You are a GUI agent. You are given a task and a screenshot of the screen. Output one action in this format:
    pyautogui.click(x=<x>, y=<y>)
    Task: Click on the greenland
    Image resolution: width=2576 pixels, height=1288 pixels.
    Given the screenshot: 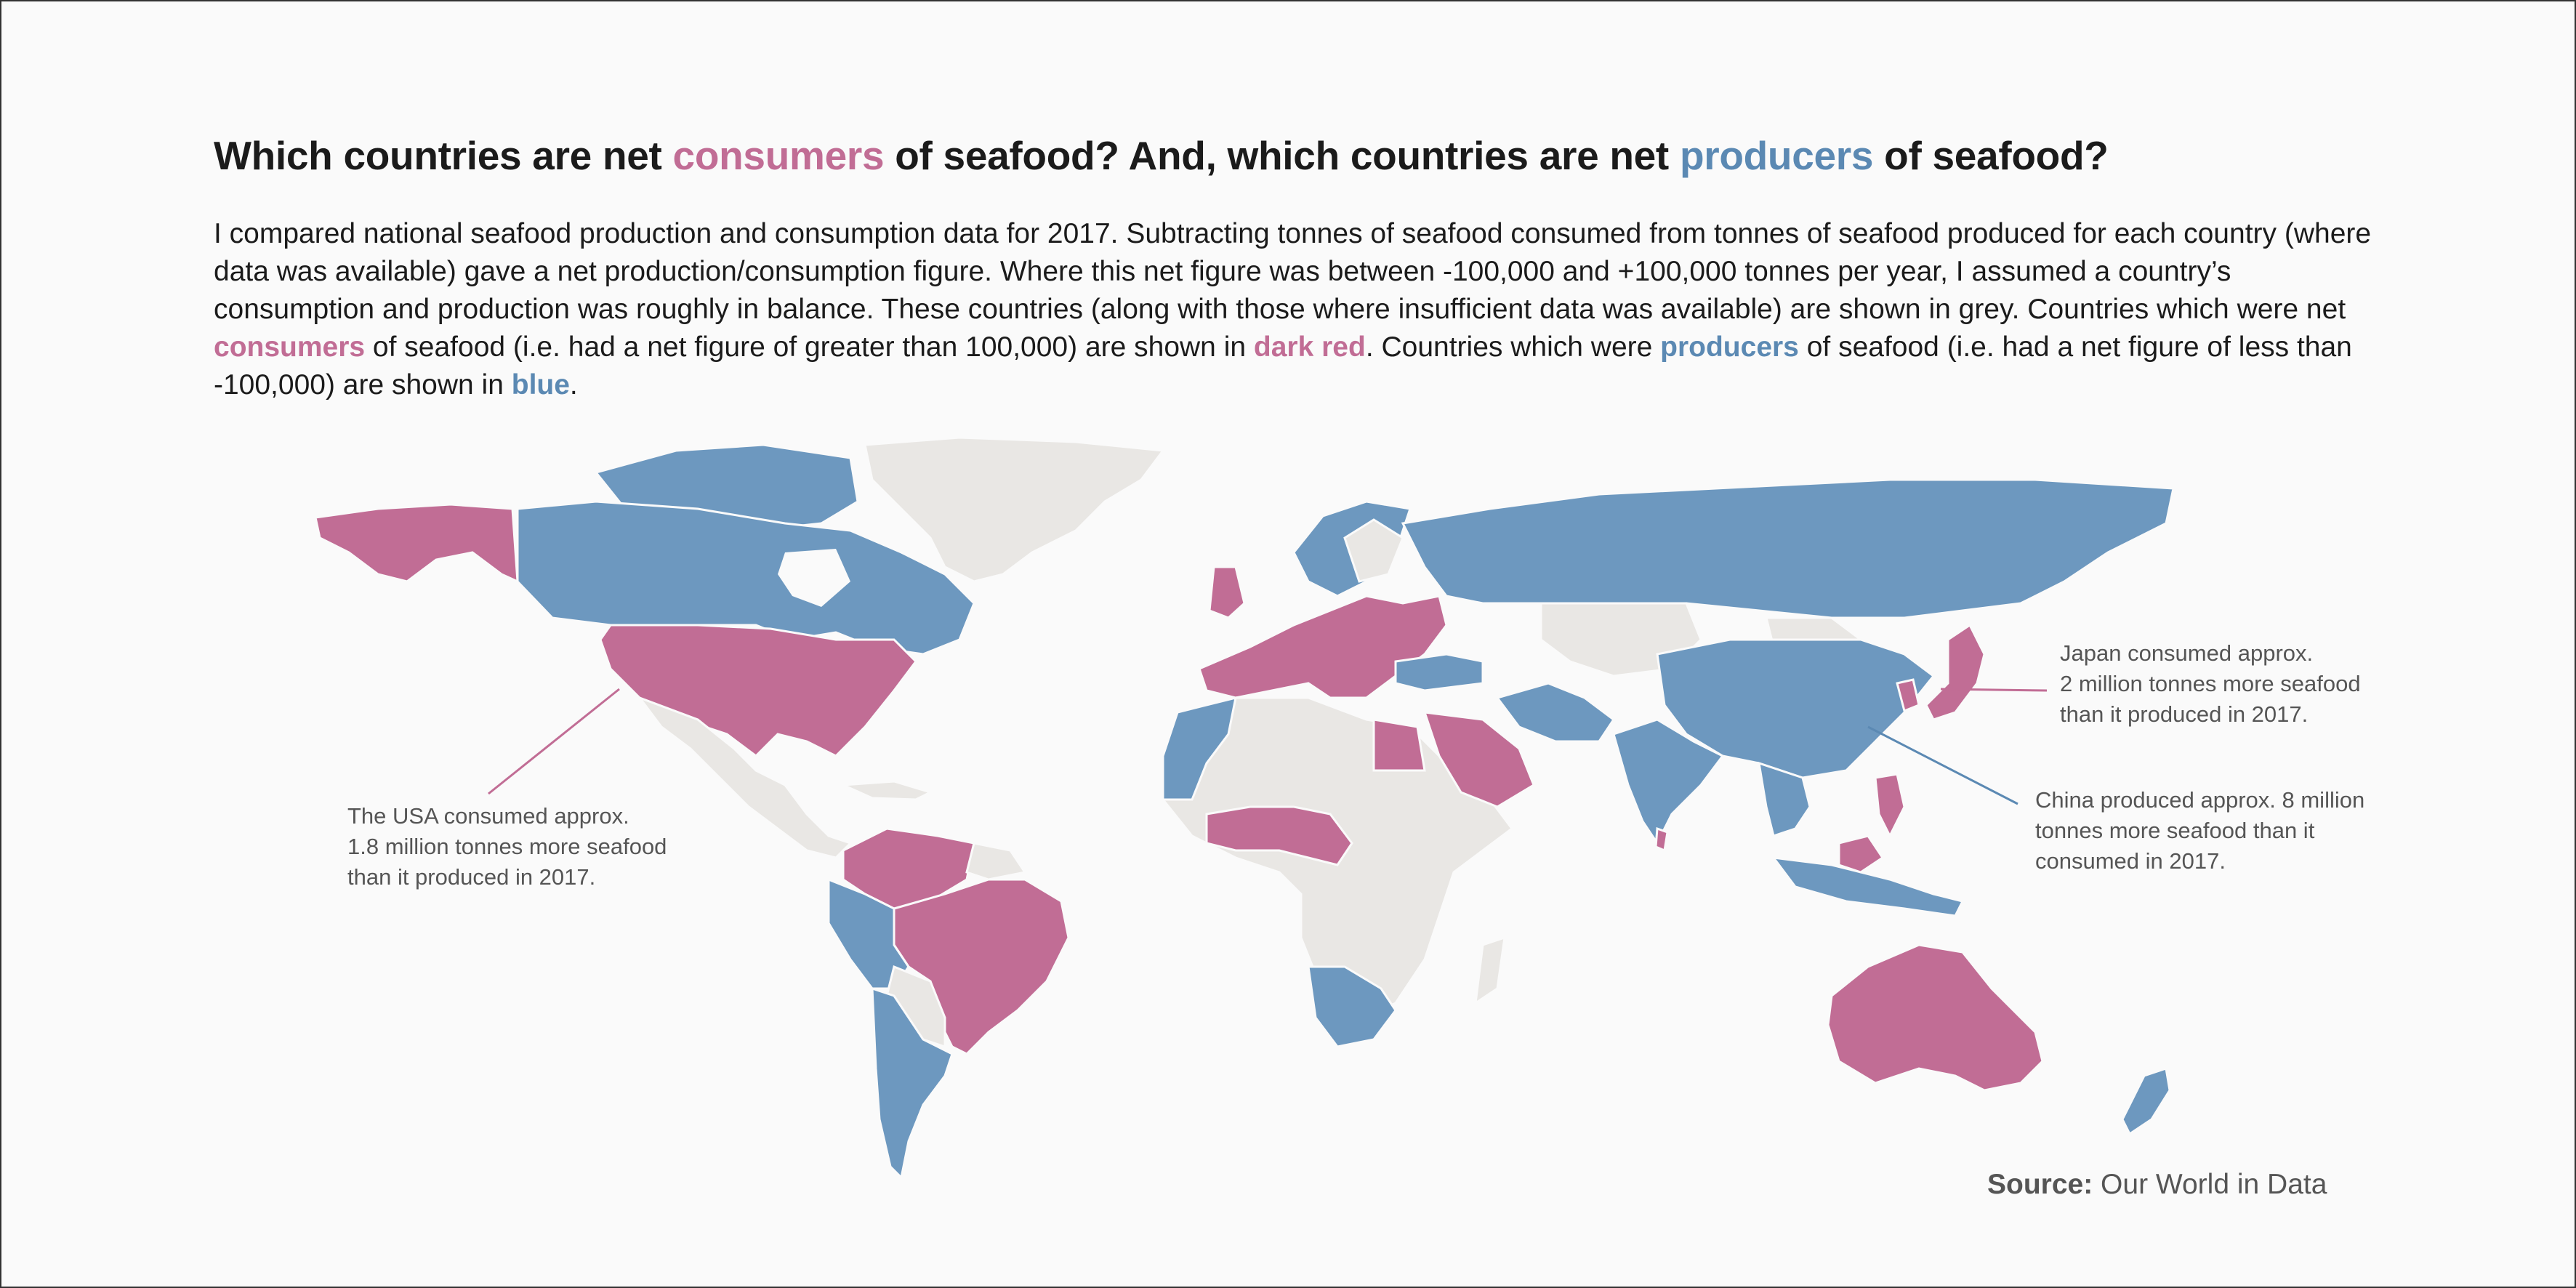 What is the action you would take?
    pyautogui.click(x=1014, y=509)
    